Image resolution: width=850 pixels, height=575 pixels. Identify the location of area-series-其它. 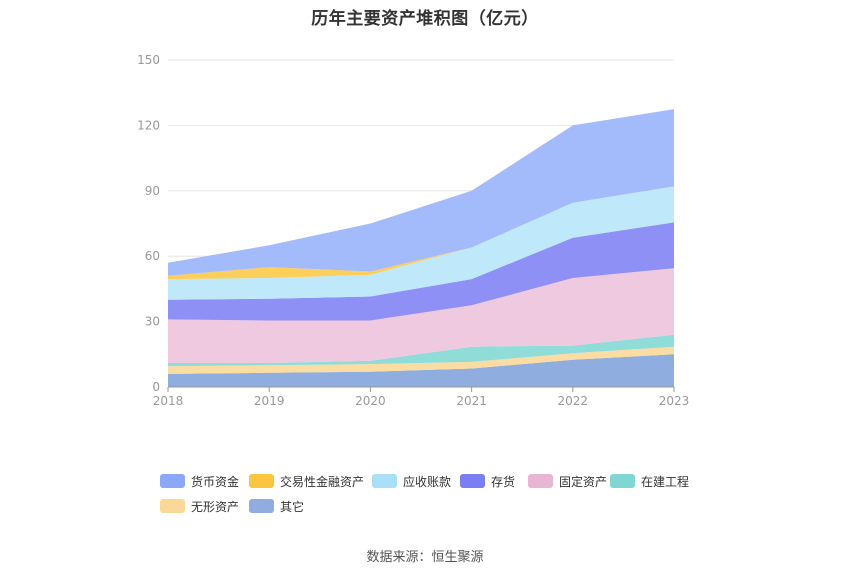
(421, 370).